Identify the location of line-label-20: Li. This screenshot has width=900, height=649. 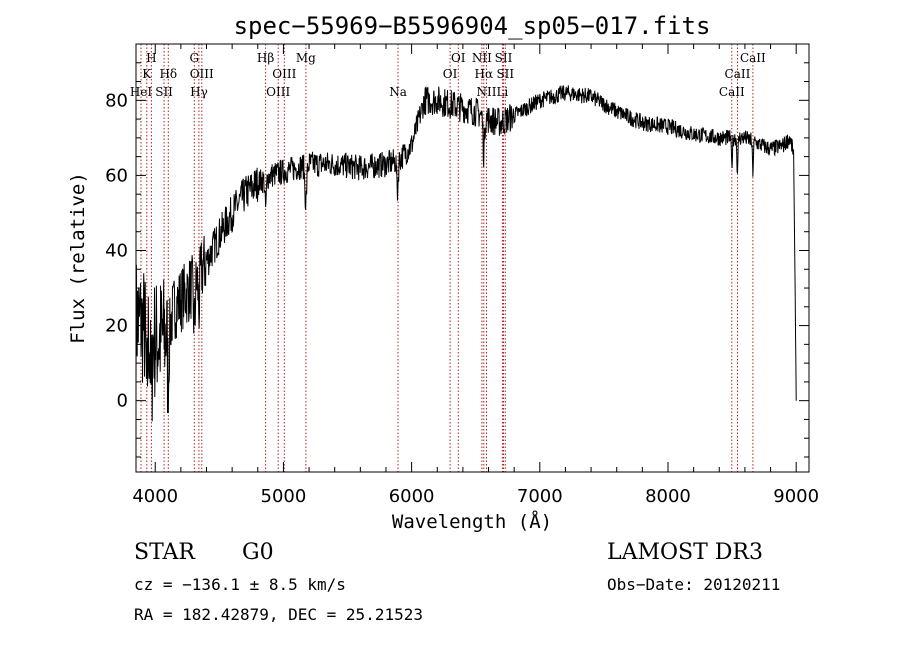
(502, 92).